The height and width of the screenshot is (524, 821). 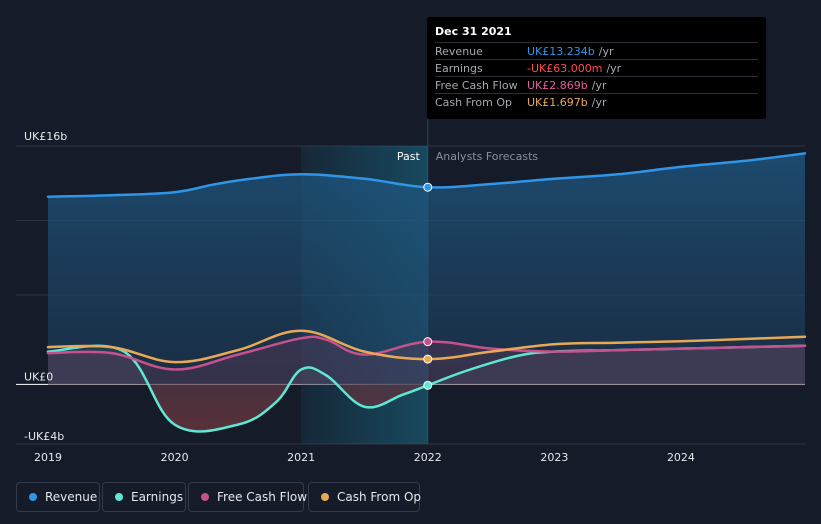 I want to click on legend-label: Cash From Op, so click(x=379, y=497).